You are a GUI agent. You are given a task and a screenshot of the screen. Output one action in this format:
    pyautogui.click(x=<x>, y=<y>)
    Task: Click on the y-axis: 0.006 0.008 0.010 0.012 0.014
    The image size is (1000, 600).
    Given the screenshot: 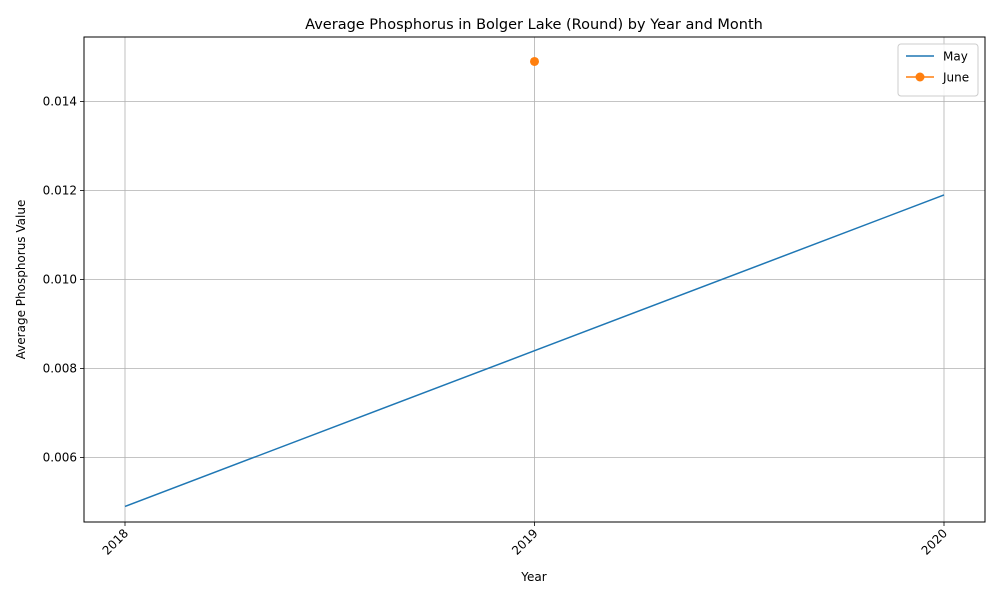 What is the action you would take?
    pyautogui.click(x=63, y=279)
    